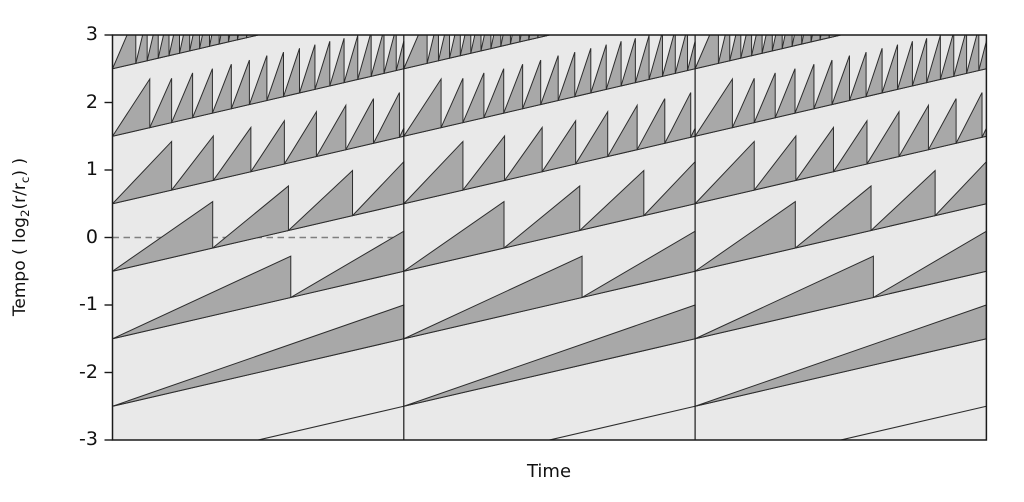 This screenshot has height=502, width=1024. Describe the element at coordinates (91, 34) in the screenshot. I see `y-tick-label: 3` at that location.